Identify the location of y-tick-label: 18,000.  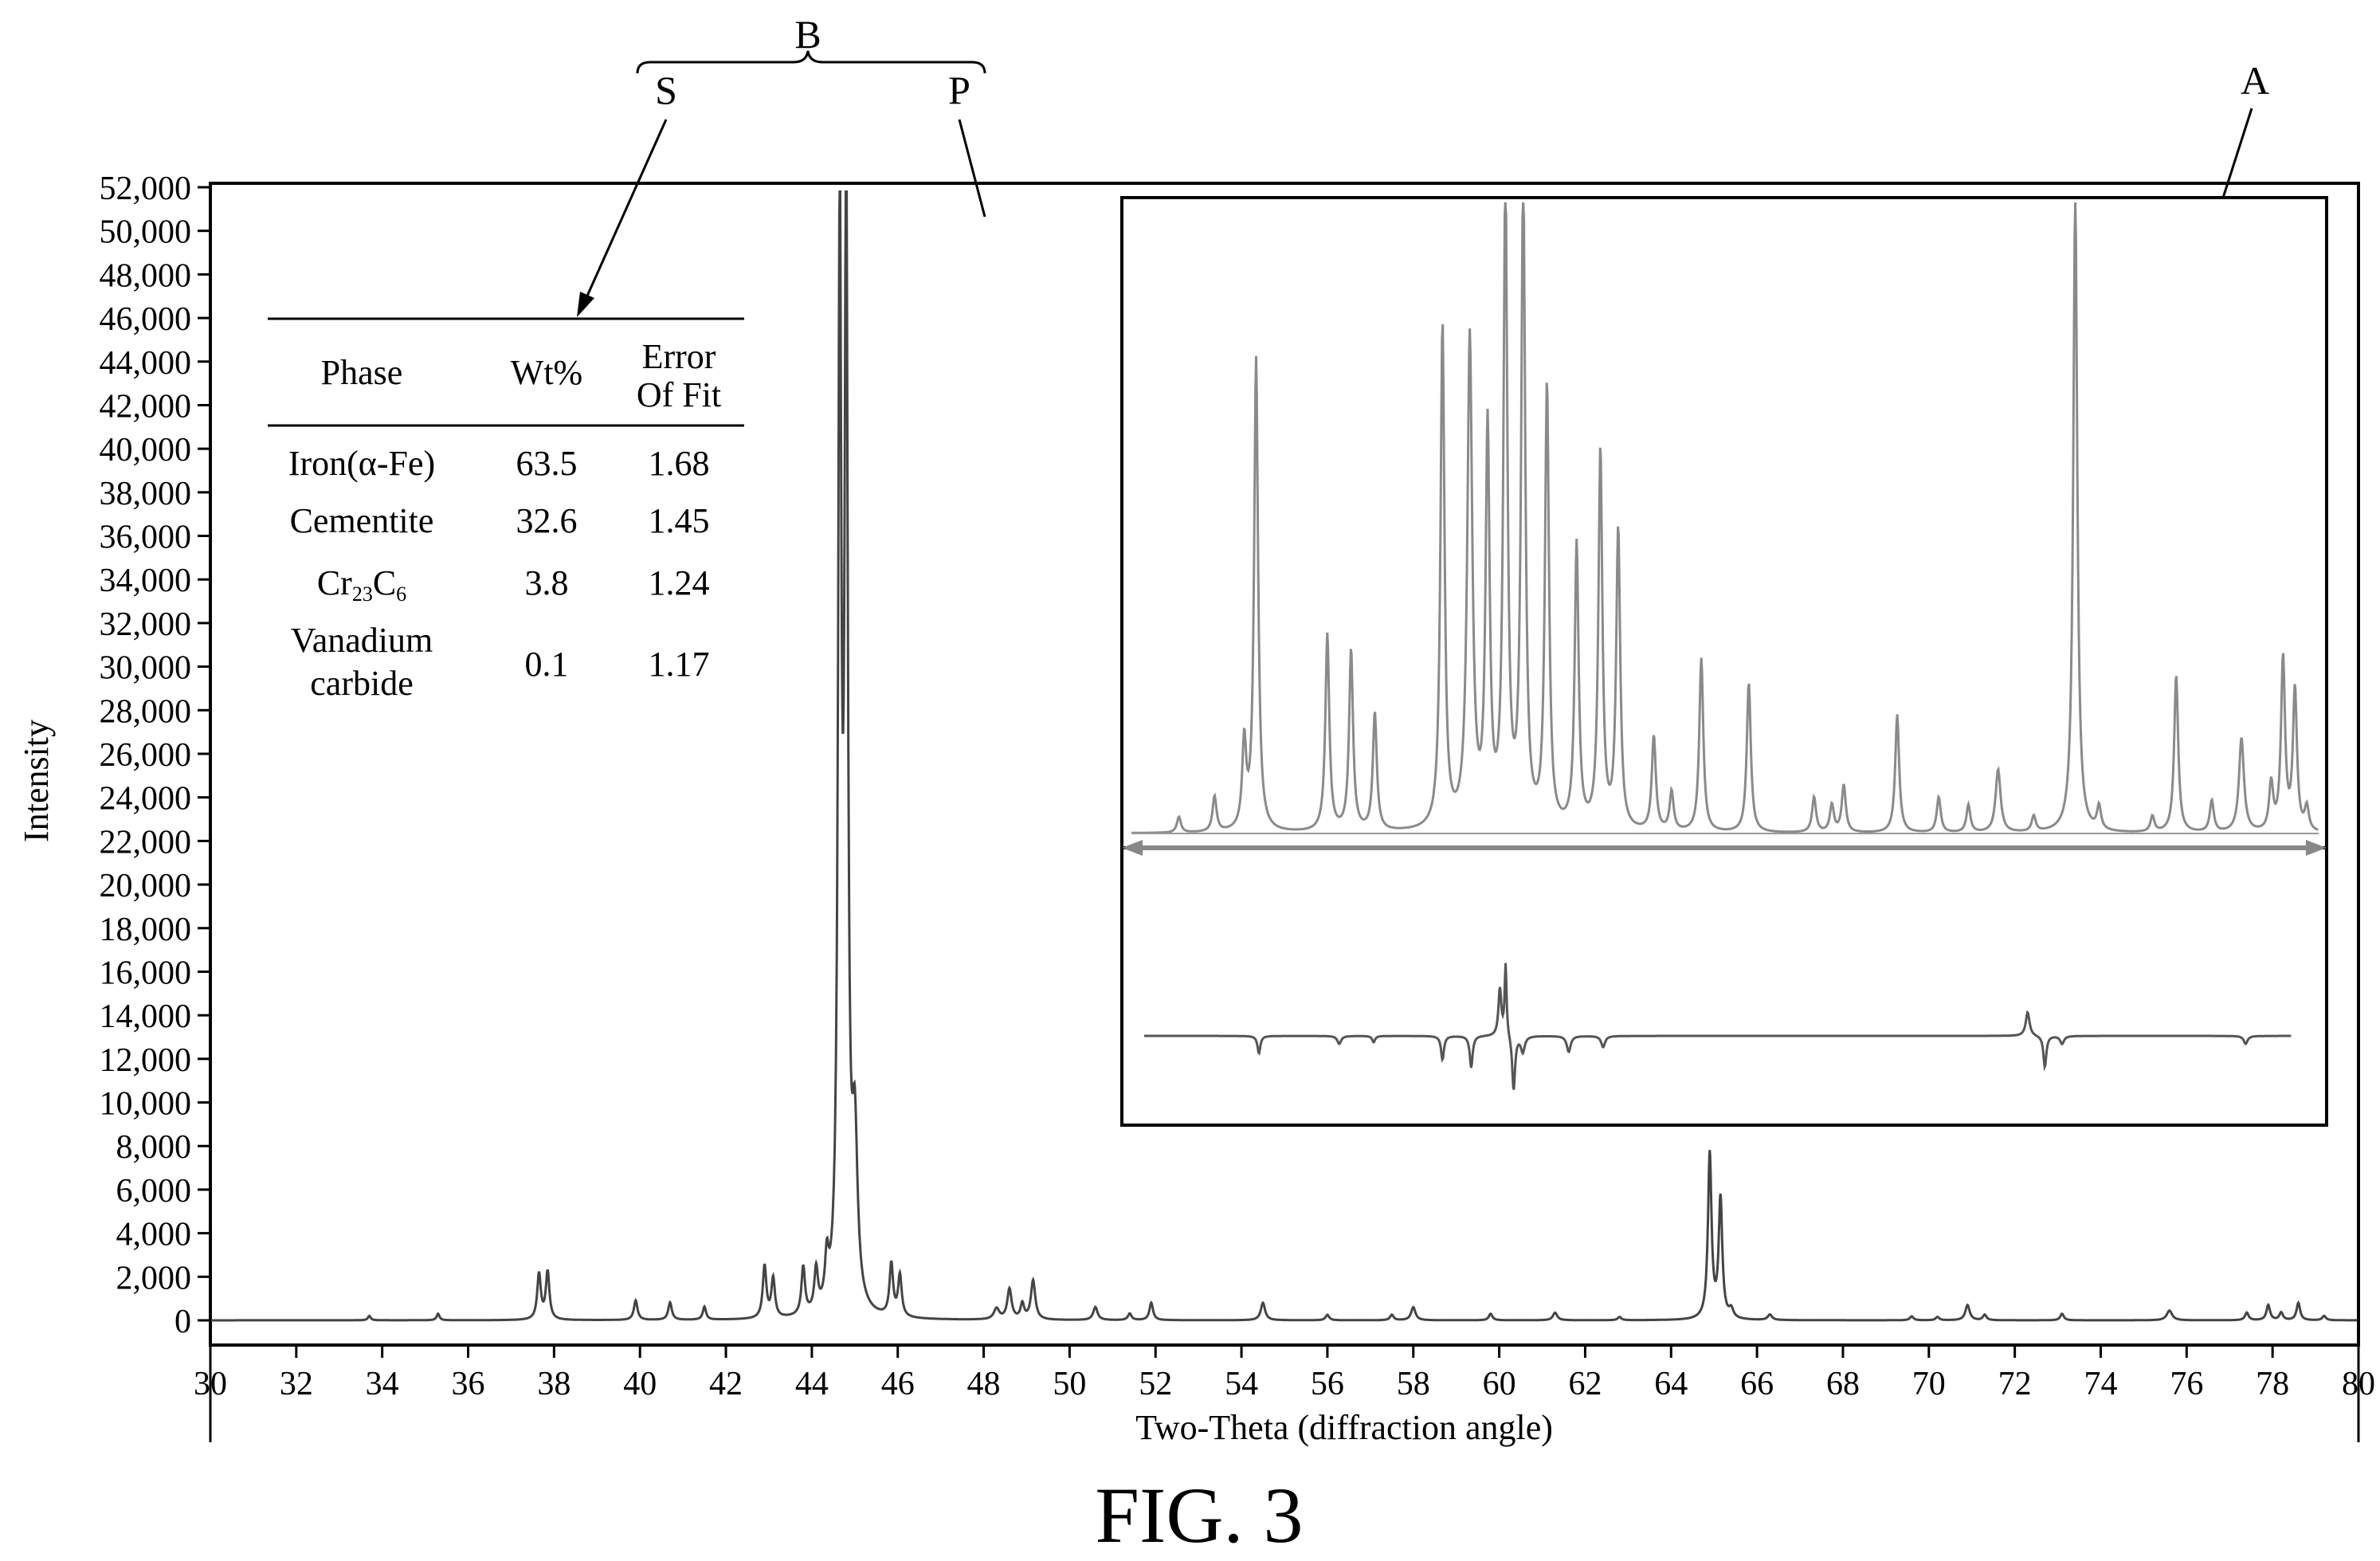
(146, 930).